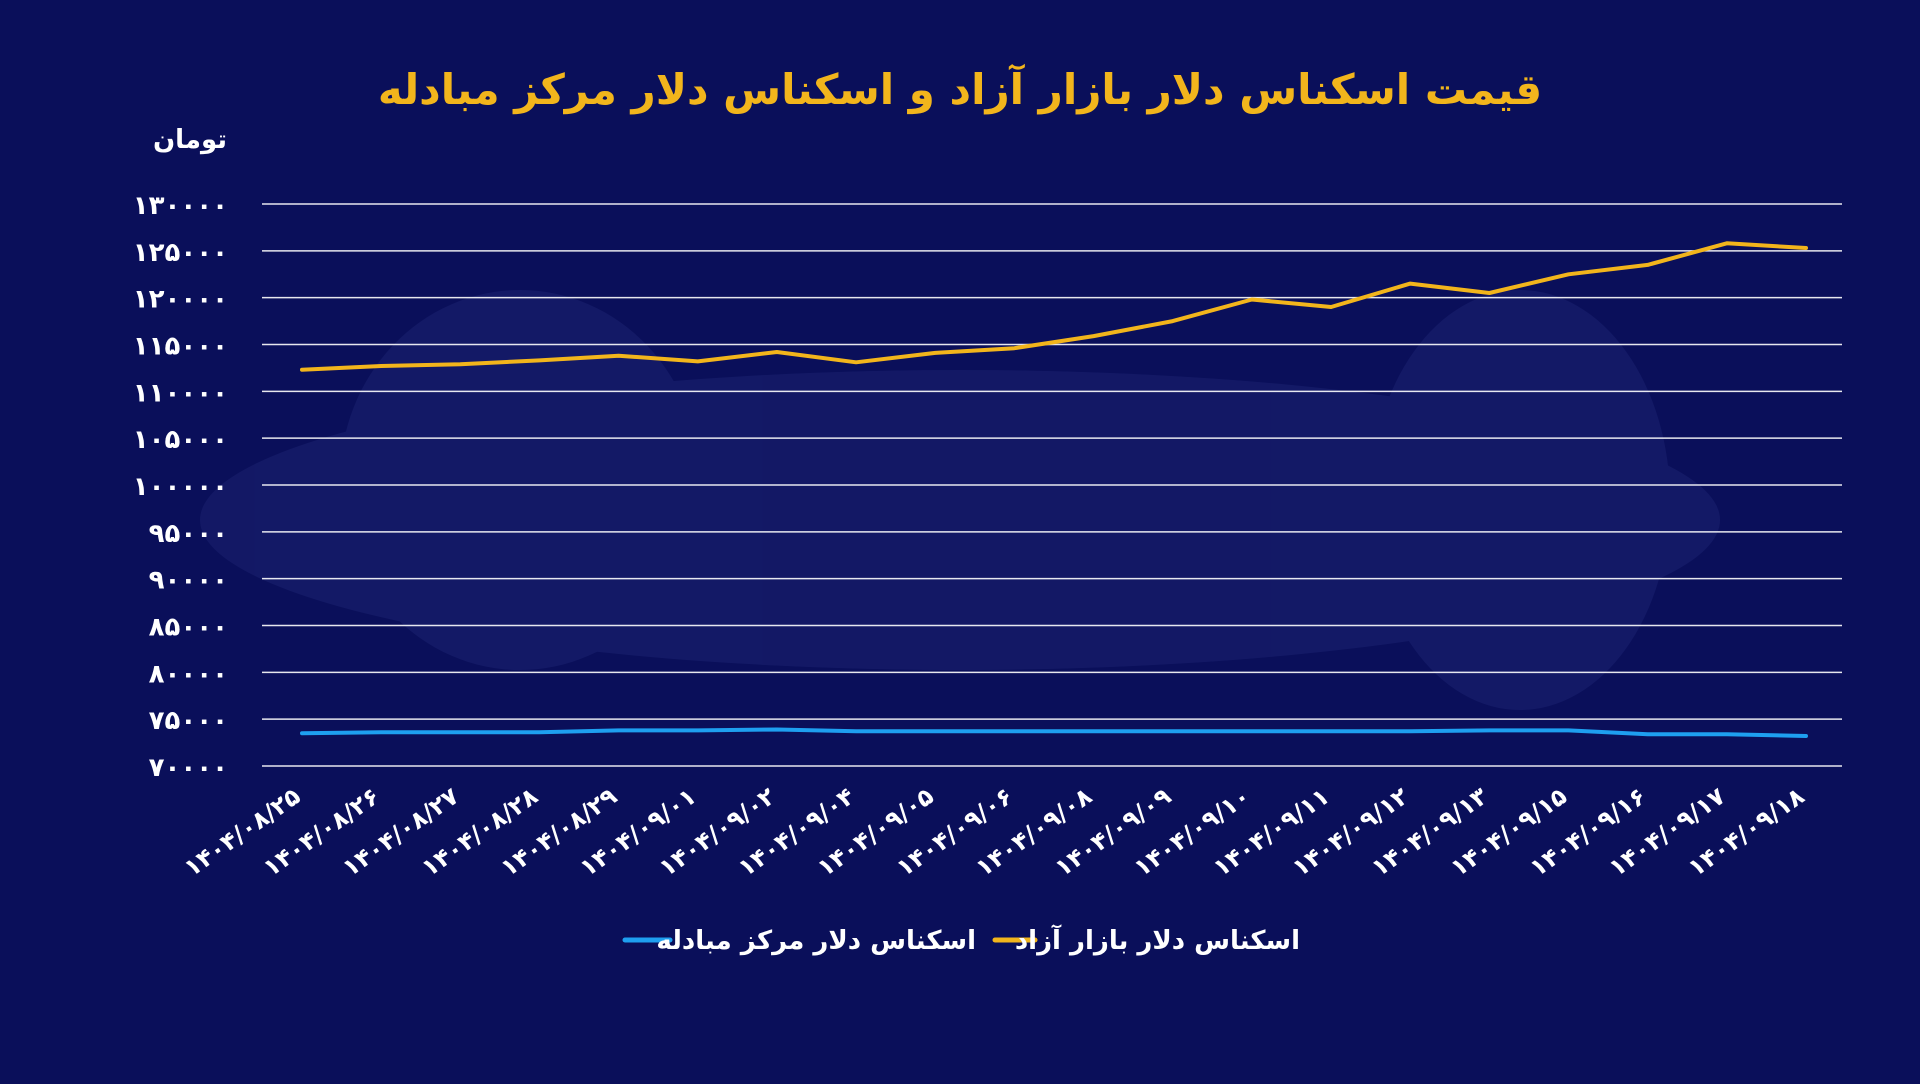 Image resolution: width=1920 pixels, height=1084 pixels. Describe the element at coordinates (180, 440) in the screenshot. I see `y-tick-label: ۱۰۵۰۰۰` at that location.